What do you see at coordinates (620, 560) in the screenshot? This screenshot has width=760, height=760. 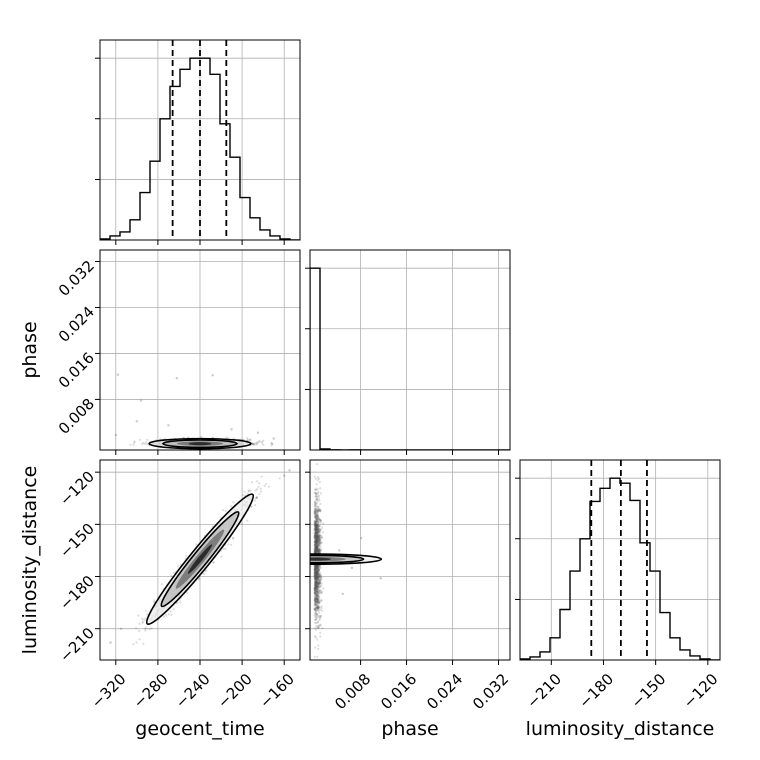 I see `panel-content` at bounding box center [620, 560].